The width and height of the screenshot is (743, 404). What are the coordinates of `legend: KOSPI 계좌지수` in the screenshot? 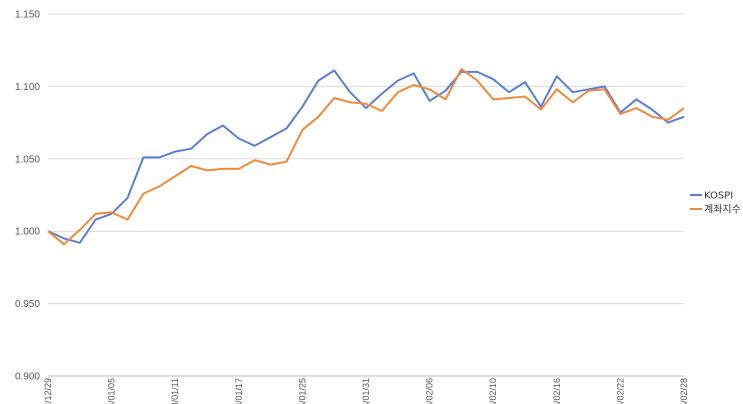 It's located at (715, 203).